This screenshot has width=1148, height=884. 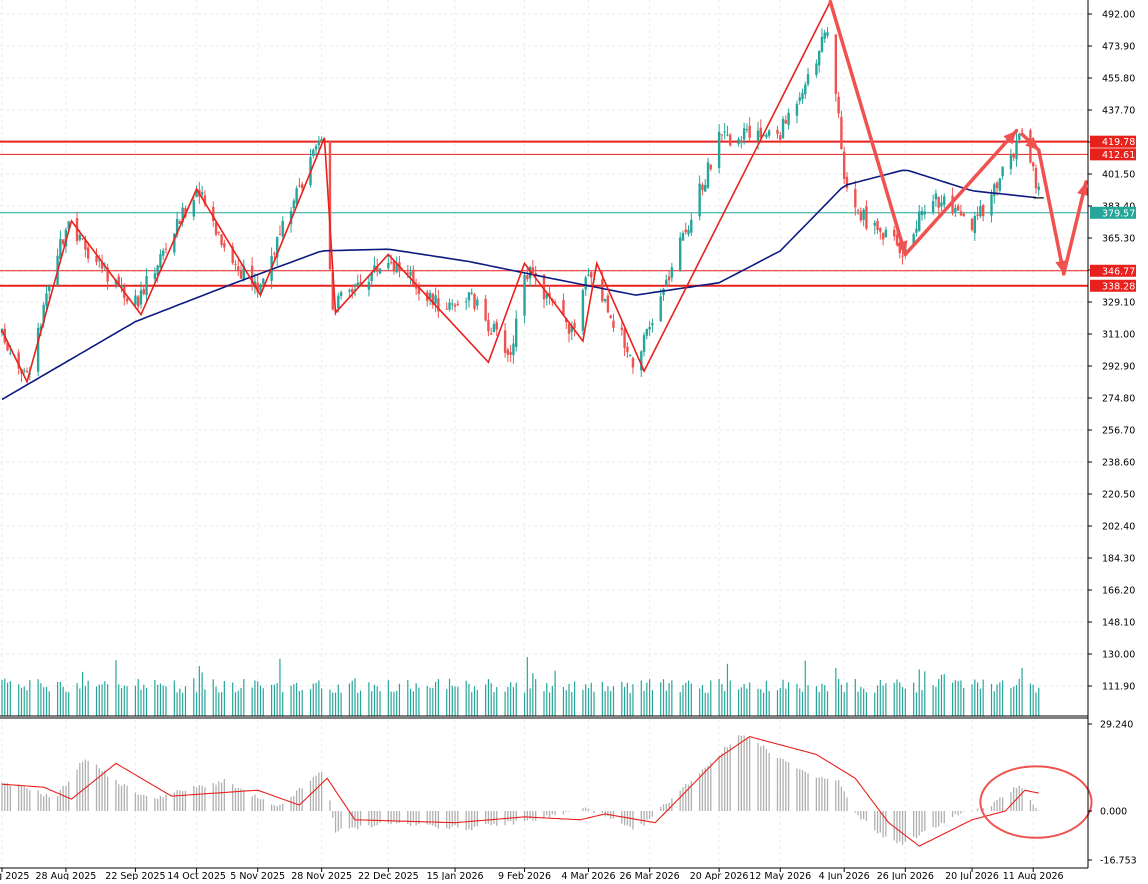 What do you see at coordinates (844, 875) in the screenshot?
I see `time-tick-label: 4 Jun 2026` at bounding box center [844, 875].